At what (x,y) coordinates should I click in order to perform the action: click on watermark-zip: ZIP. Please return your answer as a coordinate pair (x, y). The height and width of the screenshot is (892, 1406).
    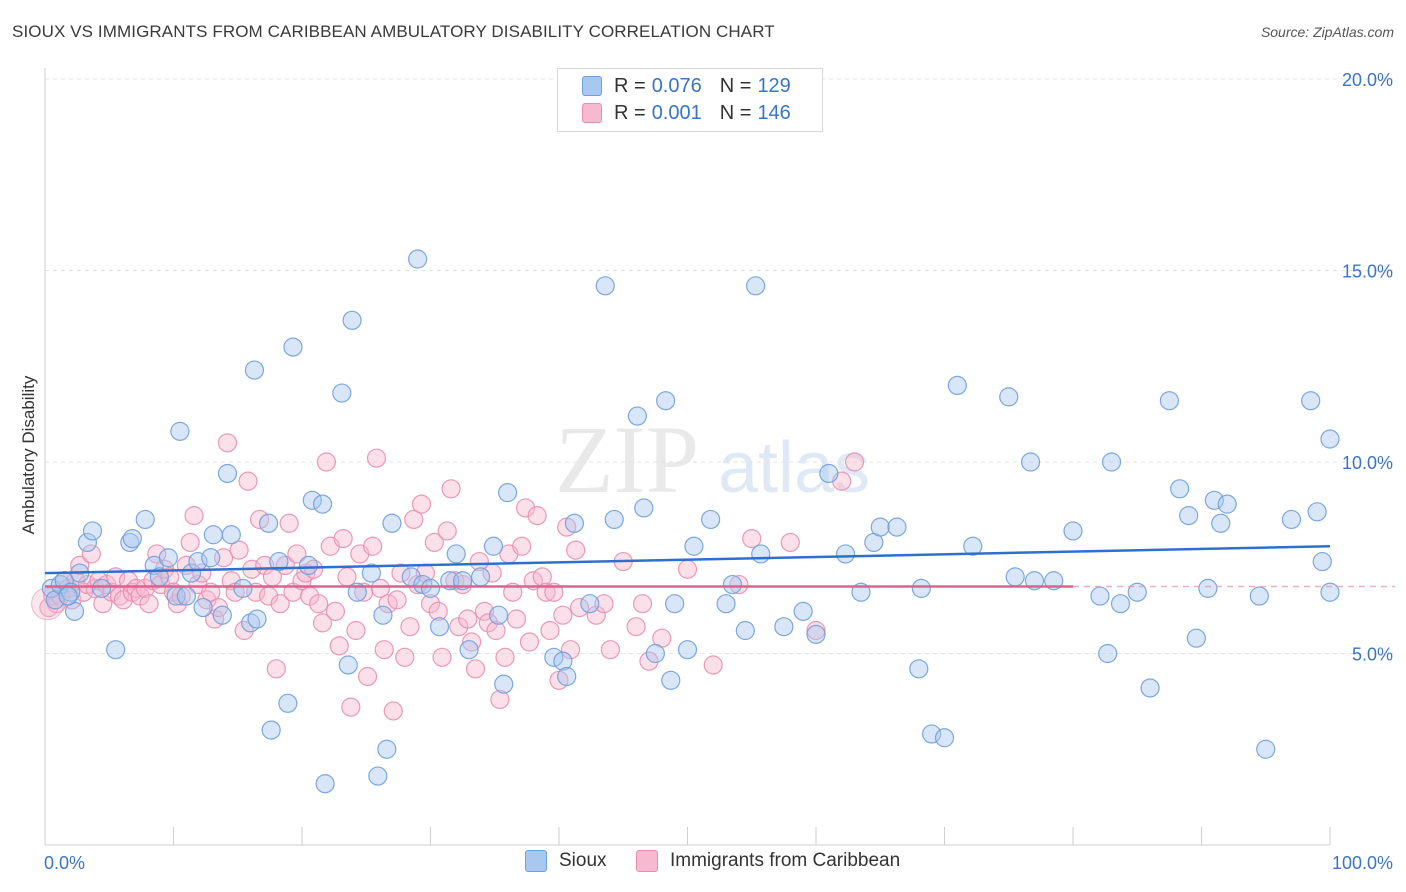
    Looking at the image, I should click on (627, 459).